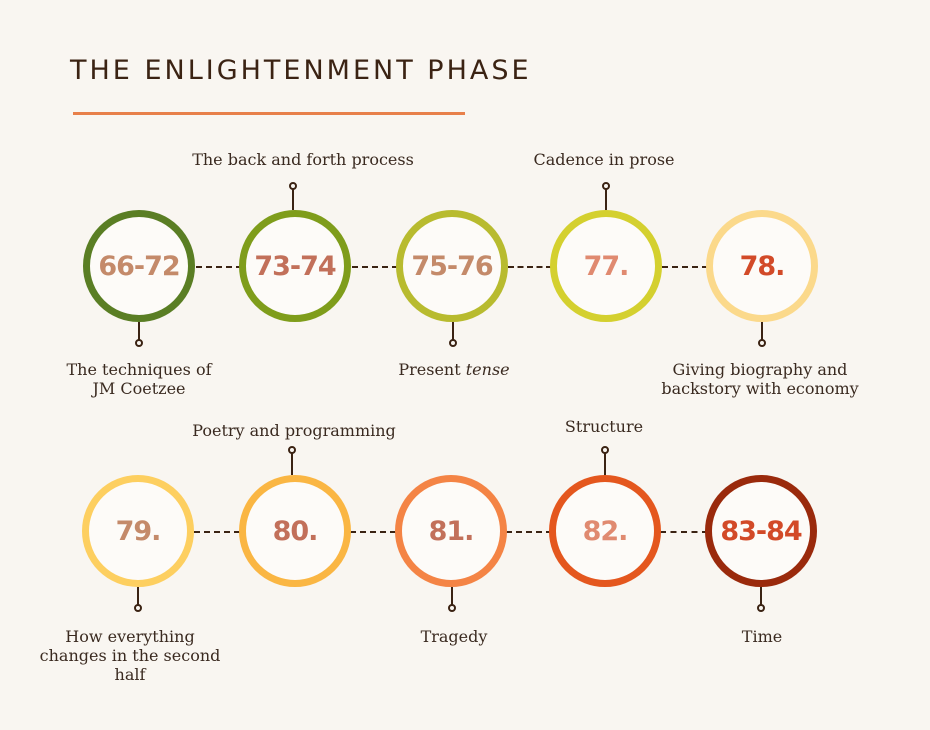  I want to click on milestone-node-66-72: 66-72, so click(139, 266).